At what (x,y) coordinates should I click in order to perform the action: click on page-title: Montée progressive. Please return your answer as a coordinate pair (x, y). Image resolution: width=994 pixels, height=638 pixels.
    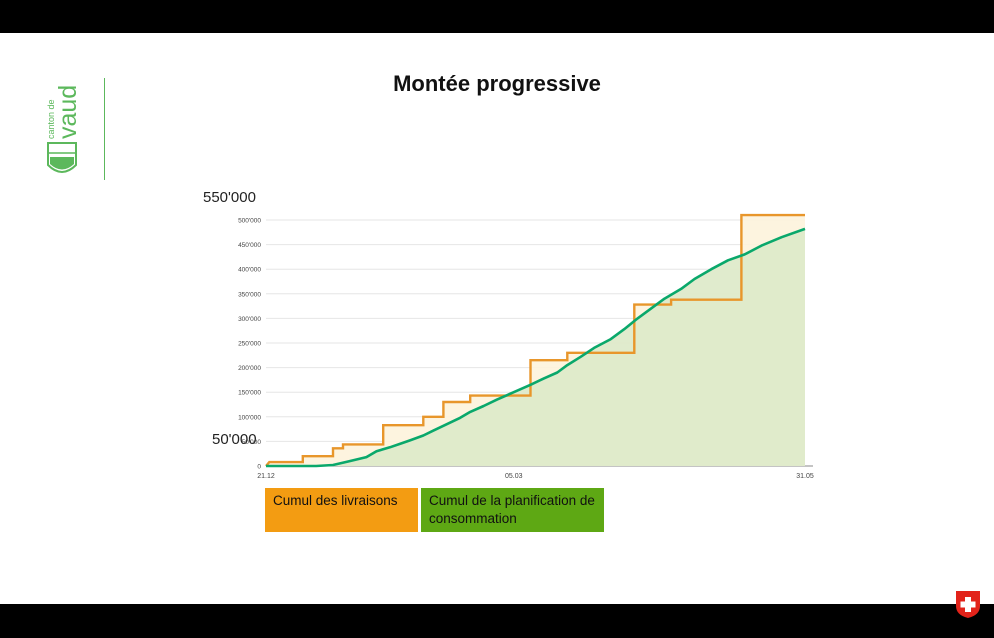
    Looking at the image, I should click on (497, 83).